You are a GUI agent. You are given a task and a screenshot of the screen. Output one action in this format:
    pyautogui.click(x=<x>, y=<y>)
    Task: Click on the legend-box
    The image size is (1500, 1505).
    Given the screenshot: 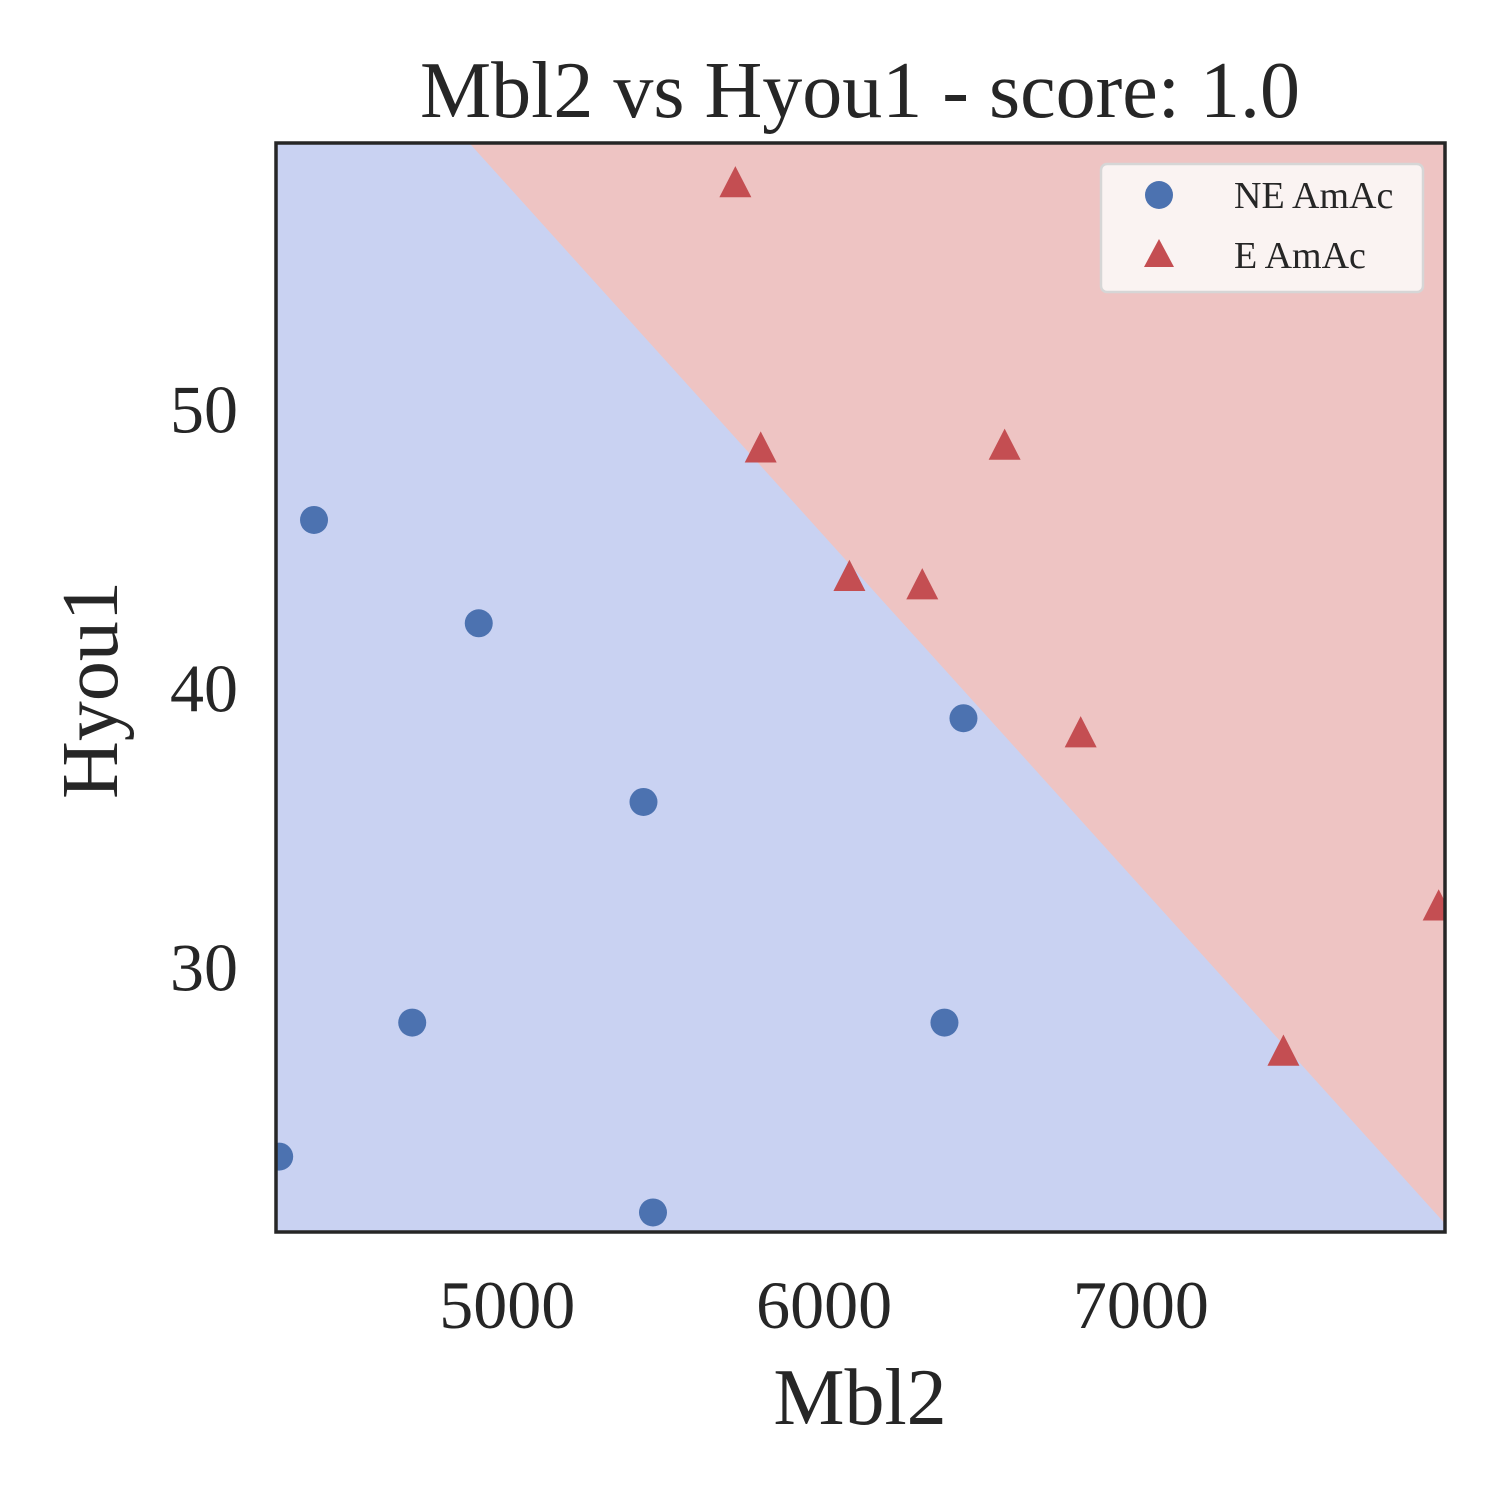 What is the action you would take?
    pyautogui.click(x=1262, y=228)
    